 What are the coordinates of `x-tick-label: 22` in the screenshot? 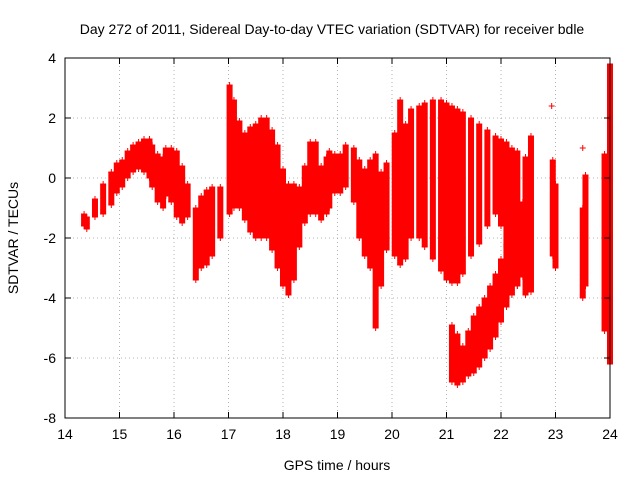 It's located at (501, 434).